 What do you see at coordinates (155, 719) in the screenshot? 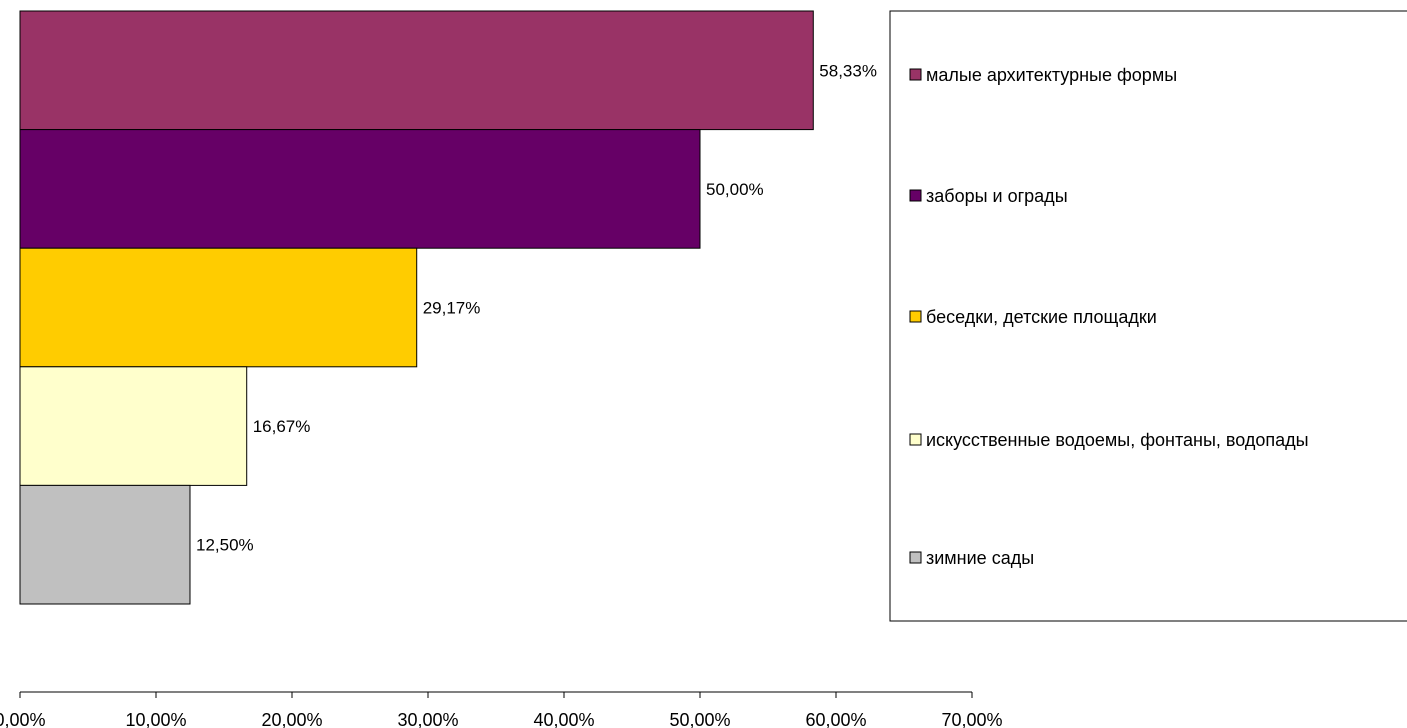
I see `x-tick-label-1: 10,00%` at bounding box center [155, 719].